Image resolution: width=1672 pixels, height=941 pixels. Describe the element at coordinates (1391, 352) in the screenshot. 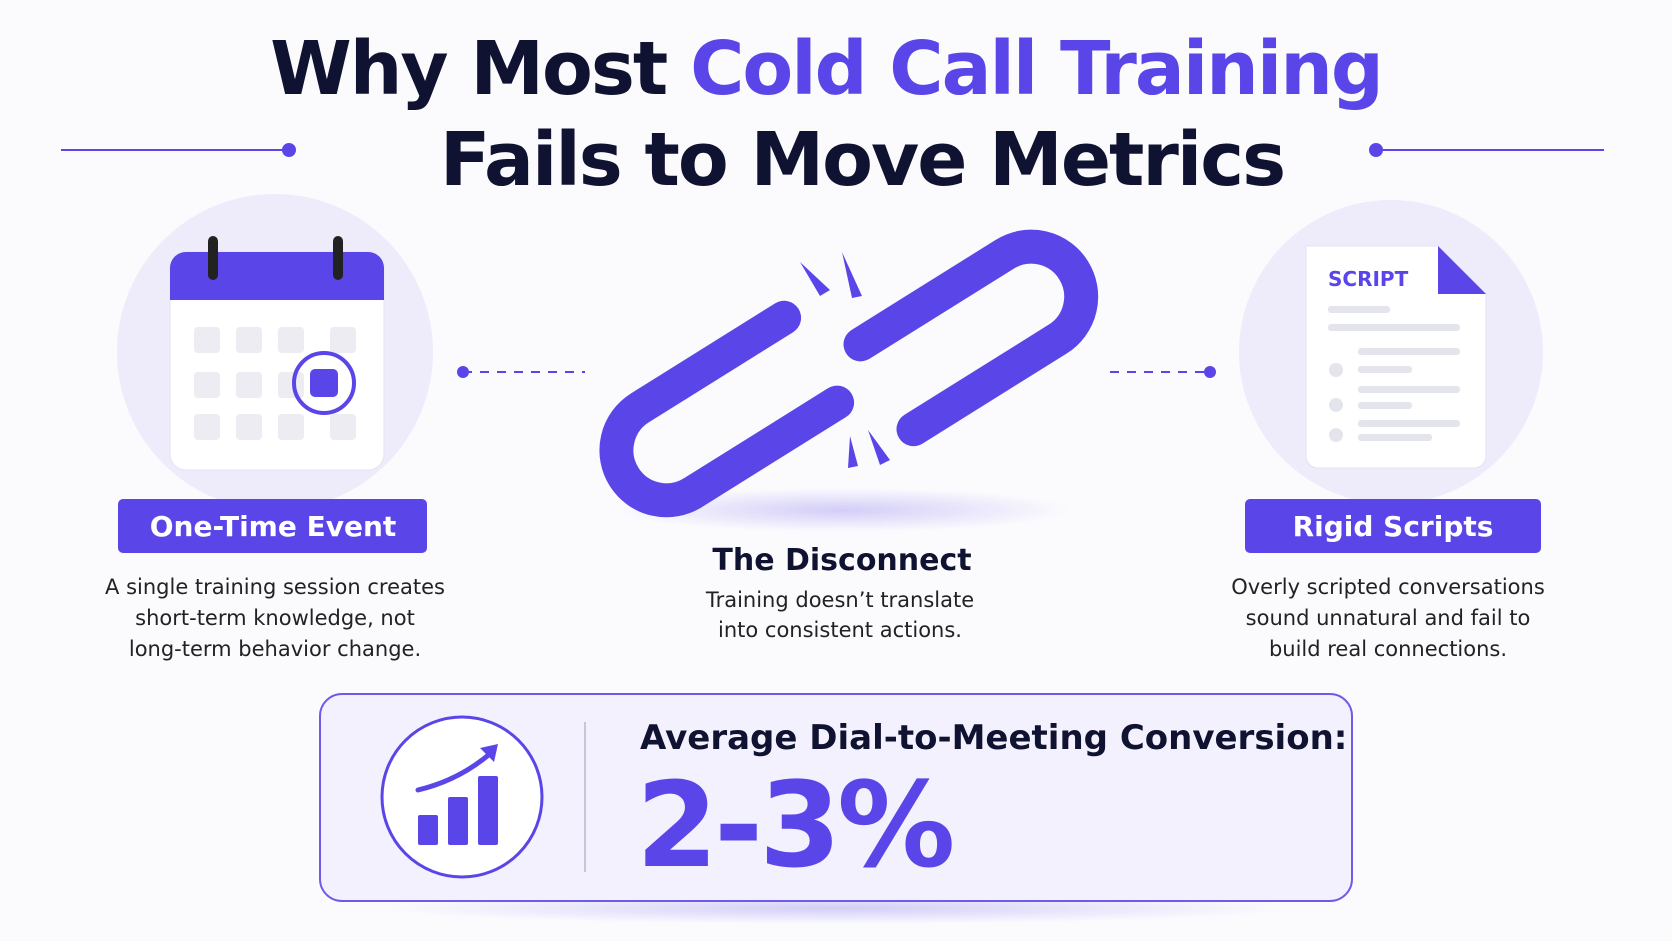

I see `script-icon: SCRIPT` at that location.